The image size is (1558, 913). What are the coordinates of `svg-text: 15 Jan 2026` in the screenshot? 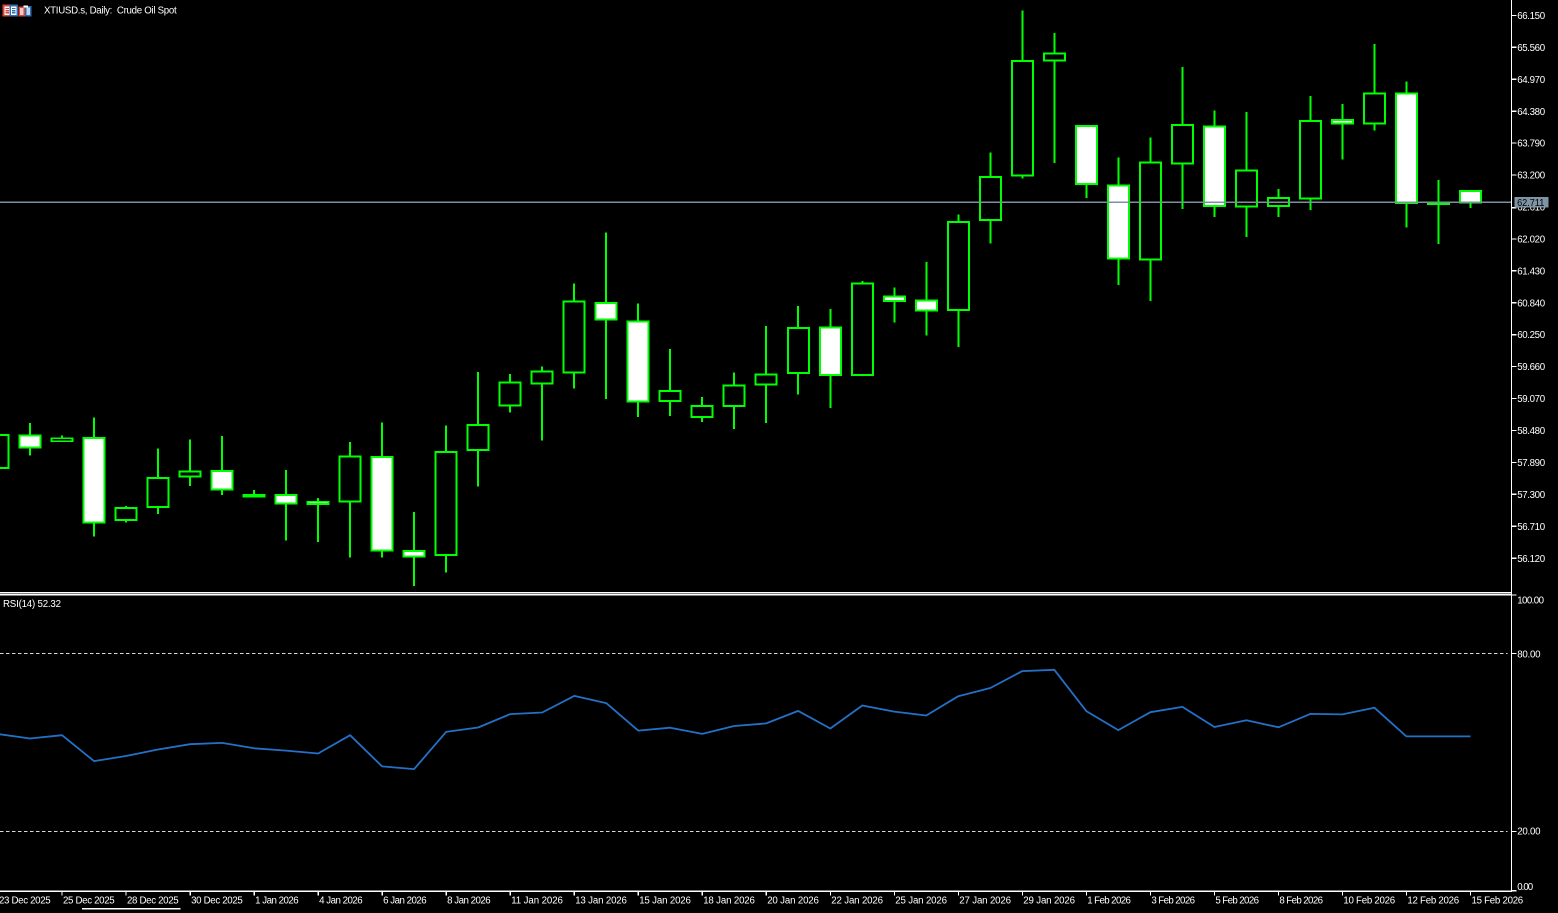 It's located at (665, 901).